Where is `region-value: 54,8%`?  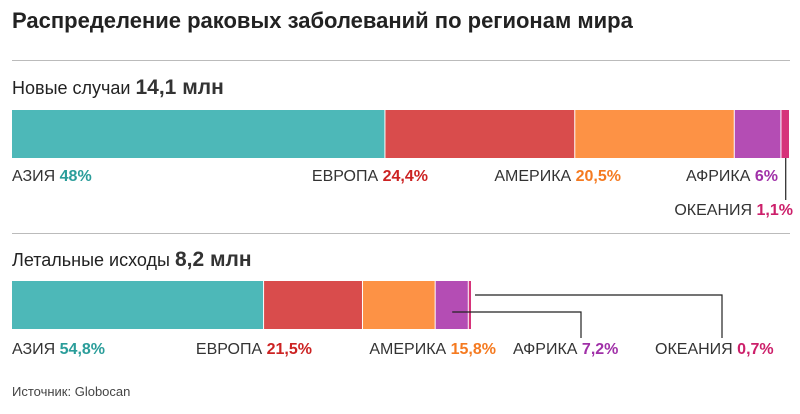
region-value: 54,8% is located at coordinates (82, 349).